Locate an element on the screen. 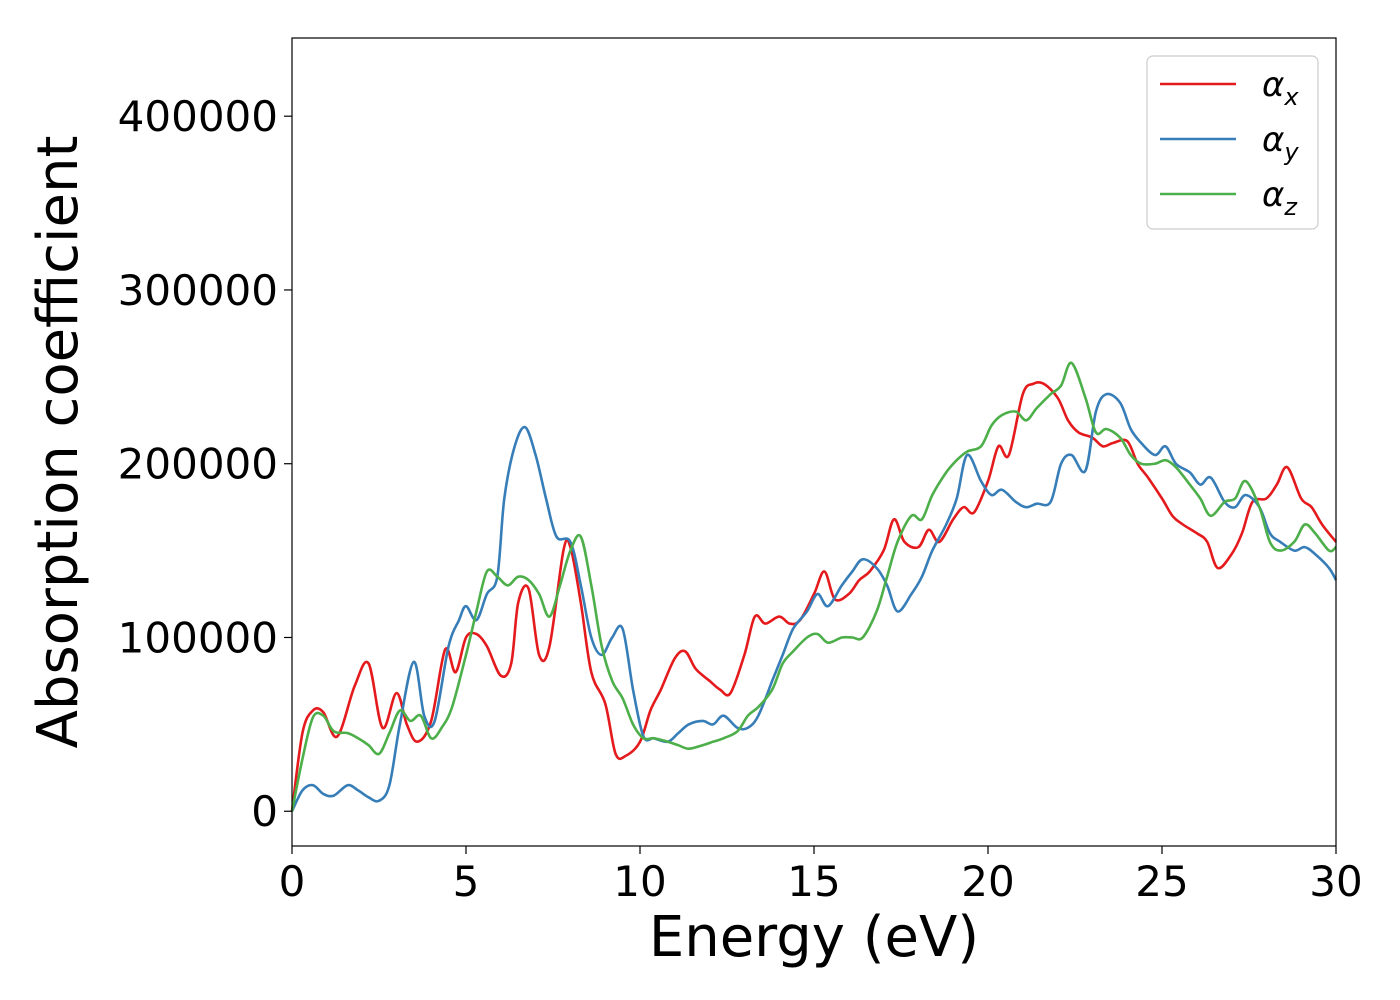  legend-subscript: x is located at coordinates (1291, 97).